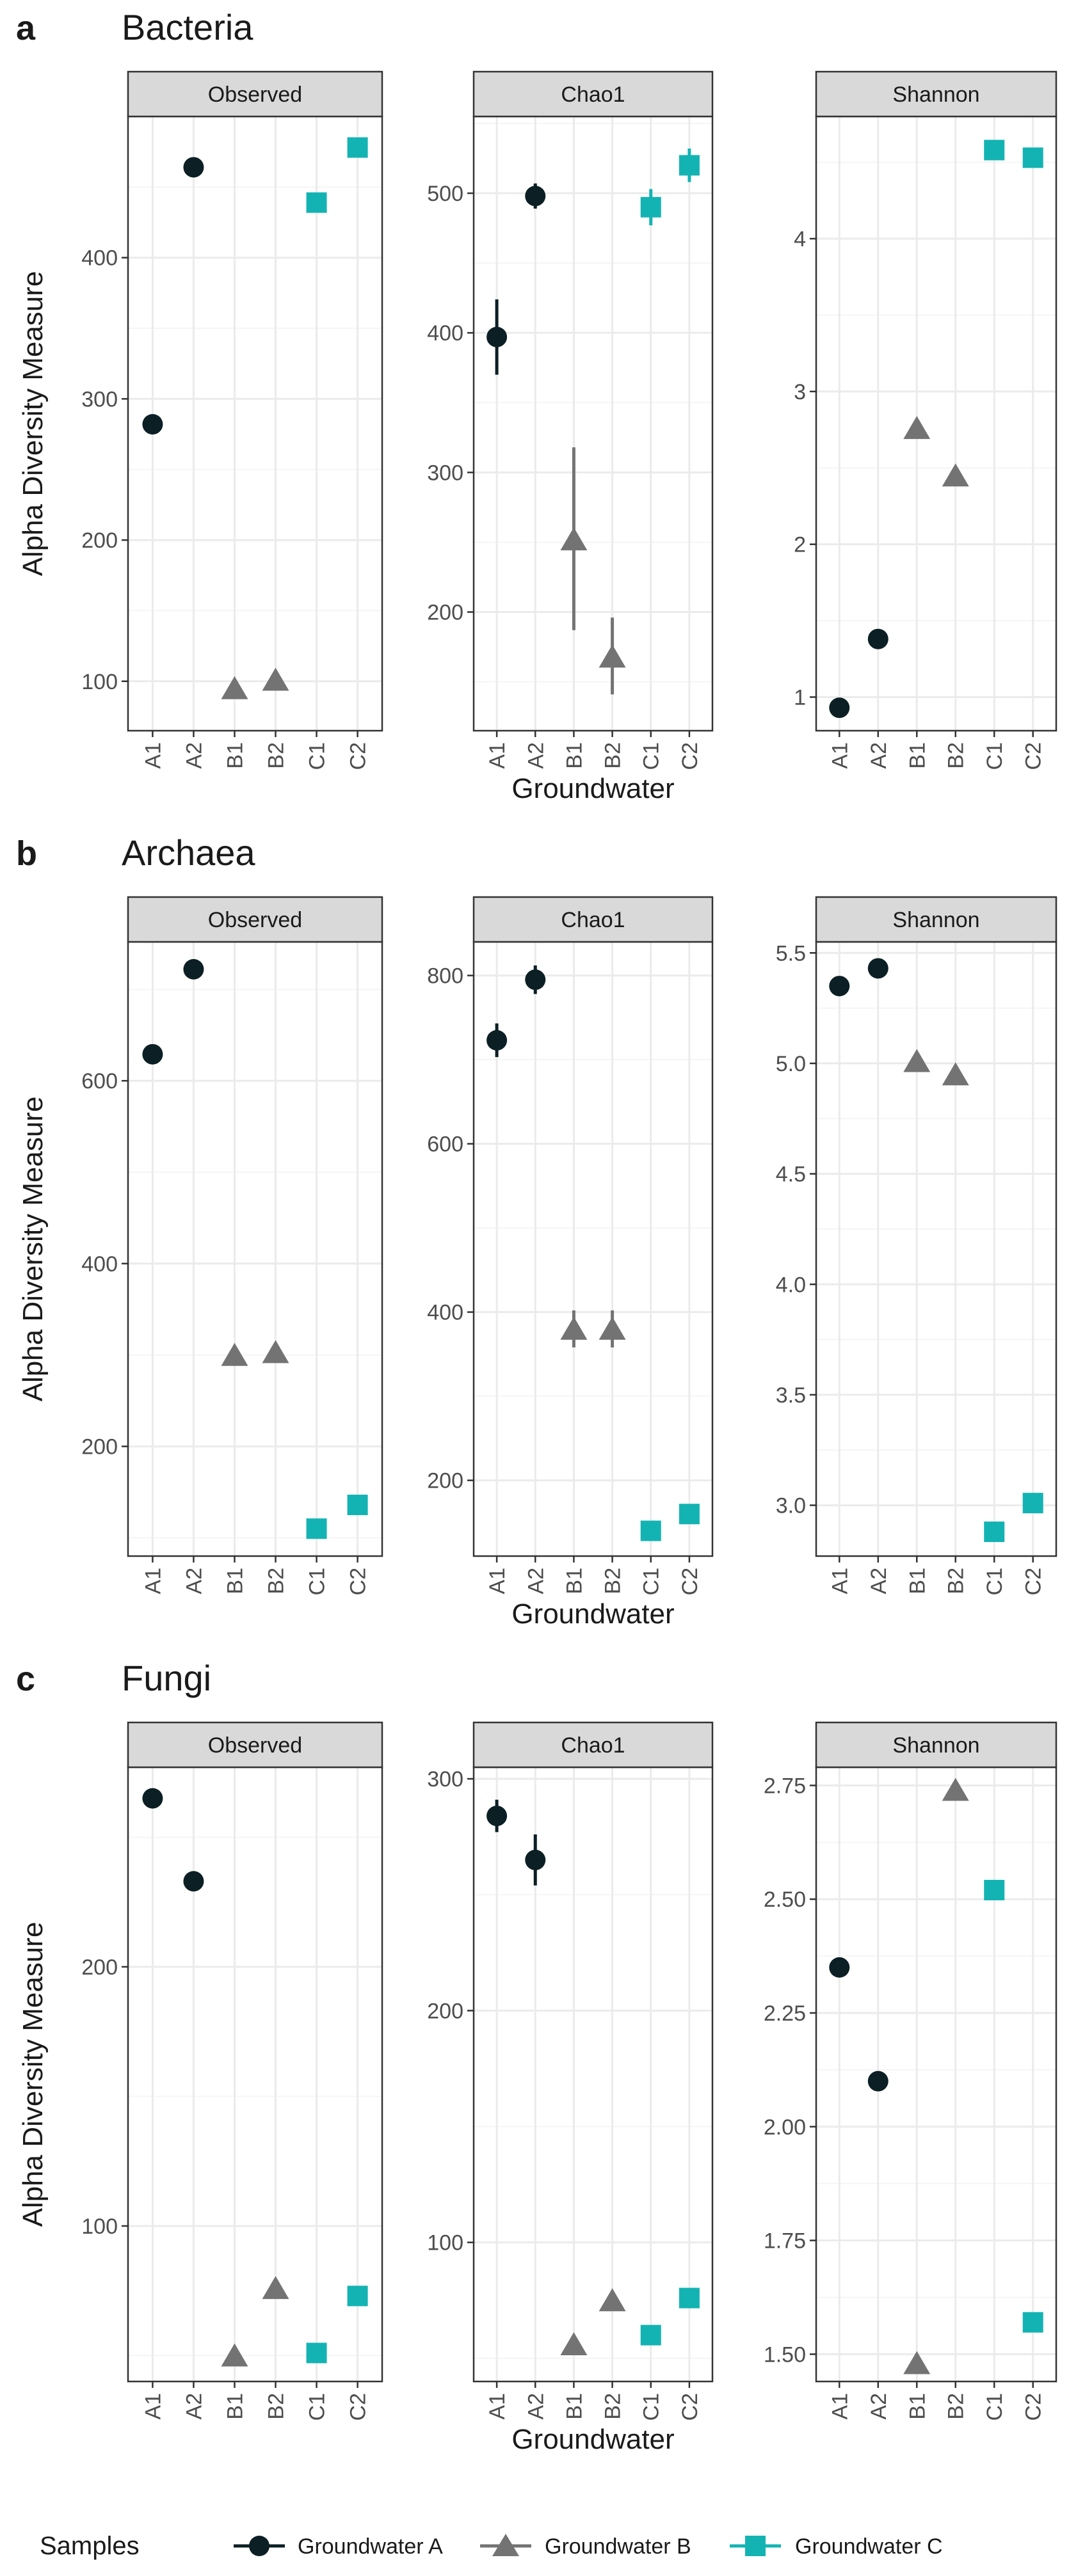  Describe the element at coordinates (27, 854) in the screenshot. I see `row-letter-b: b` at that location.